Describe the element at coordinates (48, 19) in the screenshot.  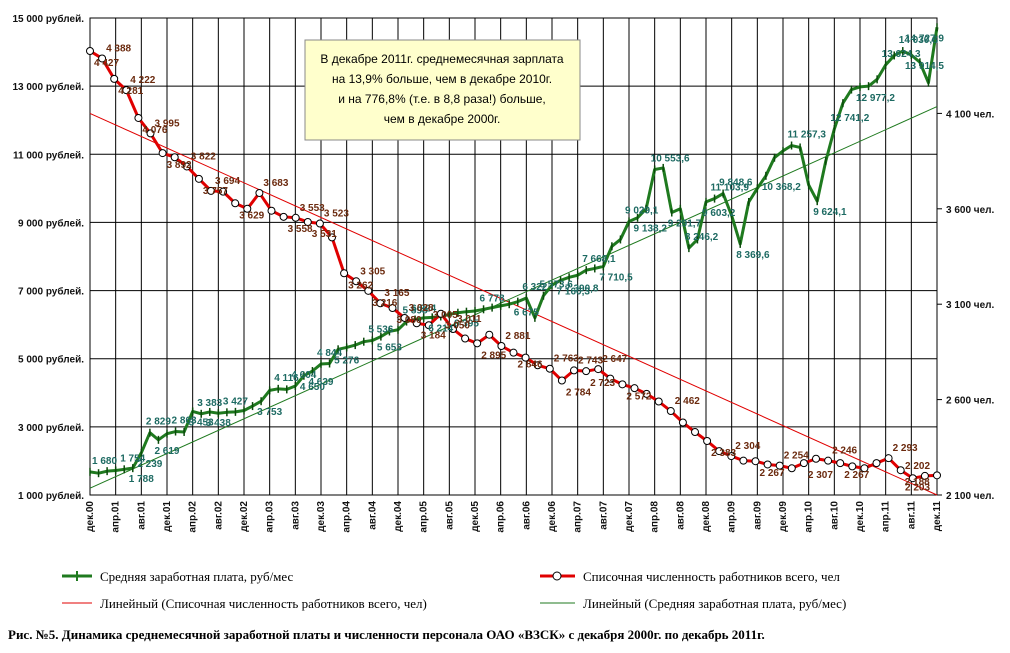
I see `left-tick-label: 15 000 рублей.` at that location.